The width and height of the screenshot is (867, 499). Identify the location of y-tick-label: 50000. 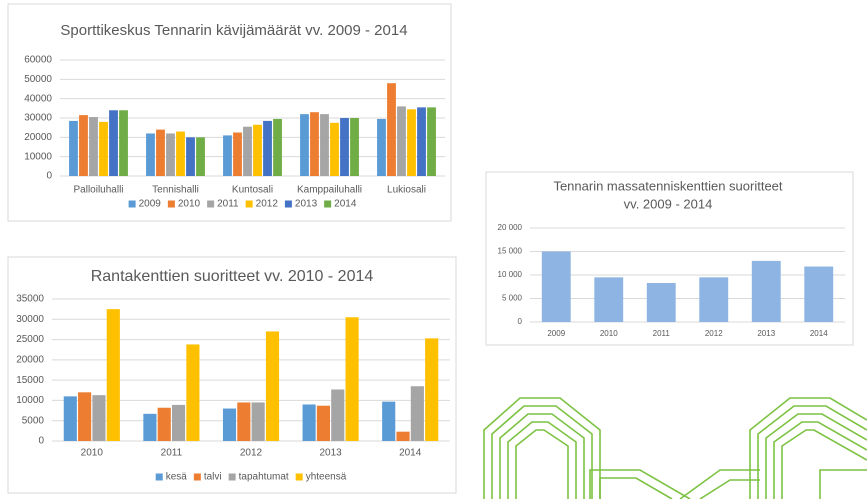
(38, 79).